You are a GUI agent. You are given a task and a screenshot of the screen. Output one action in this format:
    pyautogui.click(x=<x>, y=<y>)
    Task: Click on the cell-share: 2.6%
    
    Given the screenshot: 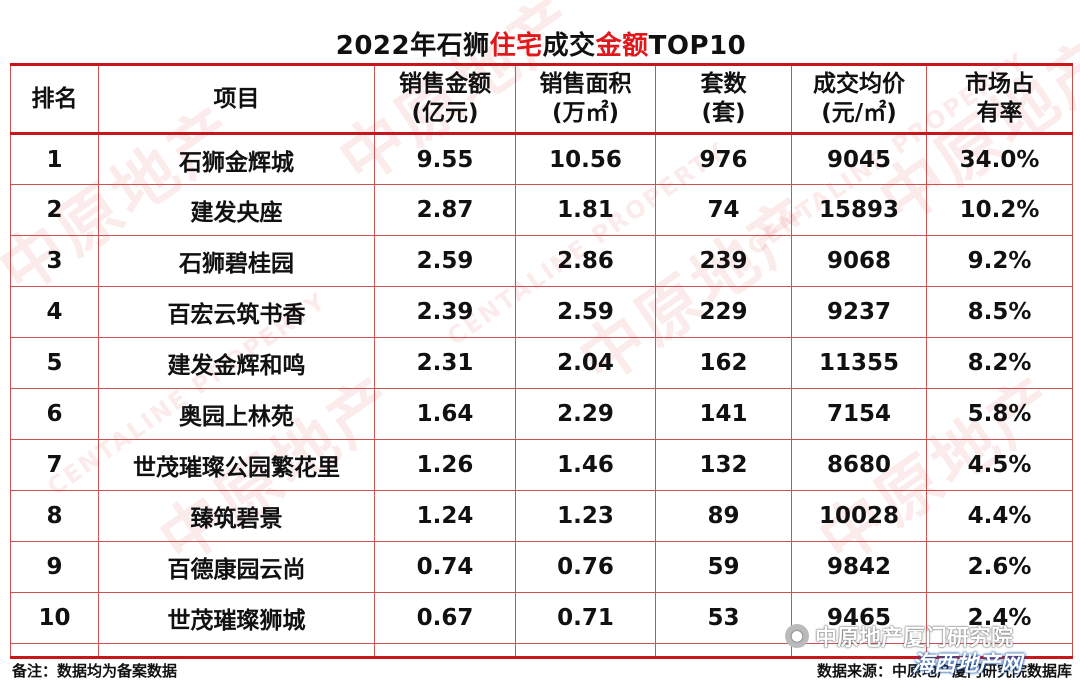 What is the action you would take?
    pyautogui.click(x=999, y=567)
    